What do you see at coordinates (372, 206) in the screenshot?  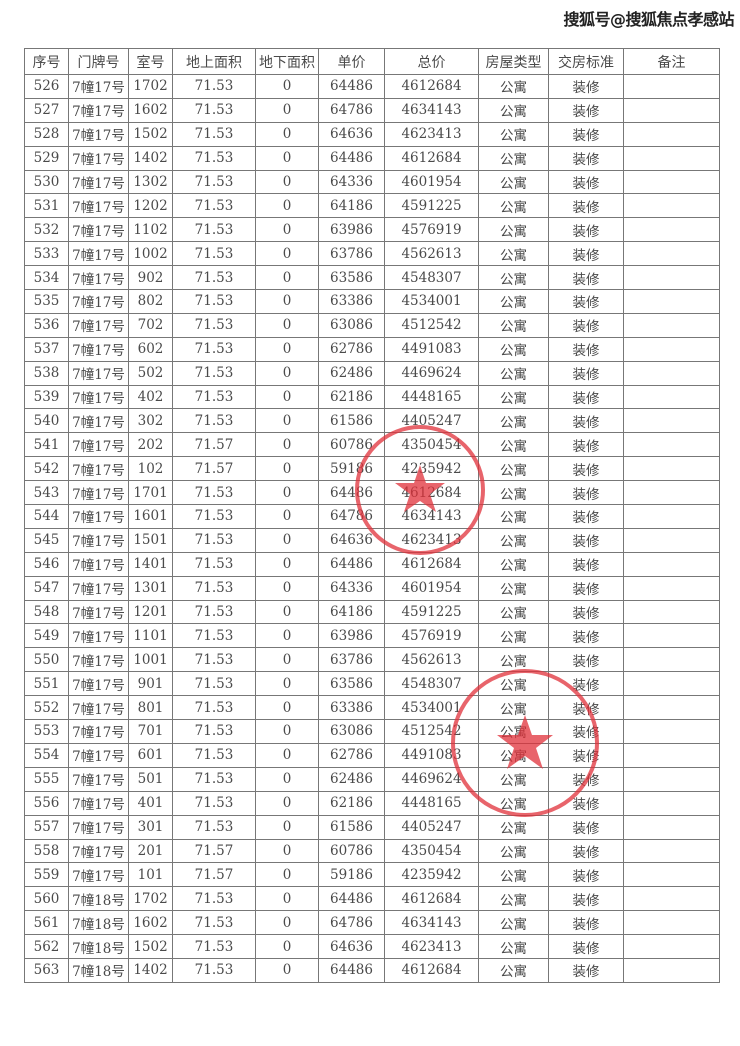 I see `table-row: 531 7幢17号 1202 71.53 0 64186 4591225 公寓 装修` at bounding box center [372, 206].